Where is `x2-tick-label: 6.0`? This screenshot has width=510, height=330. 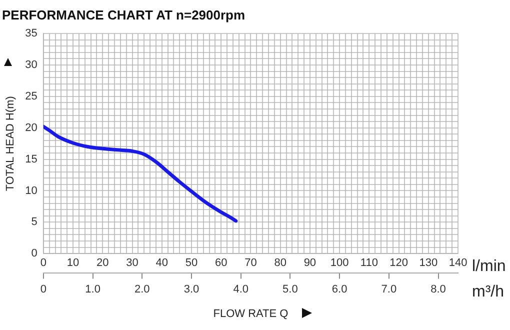
x2-tick-label: 6.0 is located at coordinates (340, 289).